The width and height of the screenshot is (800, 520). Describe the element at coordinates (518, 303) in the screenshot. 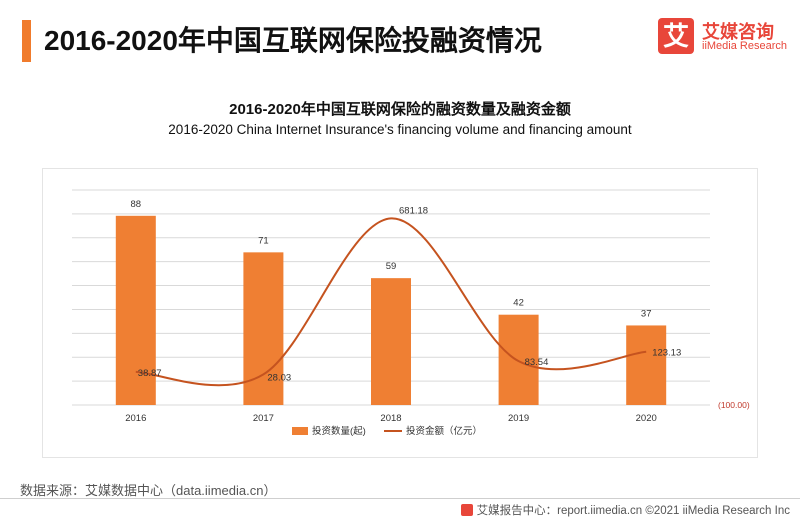

I see `bar-value-label: 42` at that location.